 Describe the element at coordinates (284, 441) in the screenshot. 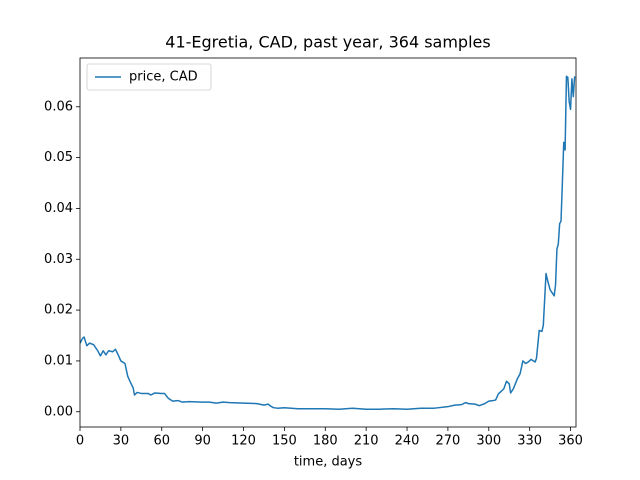

I see `x-tick-label: 150` at that location.